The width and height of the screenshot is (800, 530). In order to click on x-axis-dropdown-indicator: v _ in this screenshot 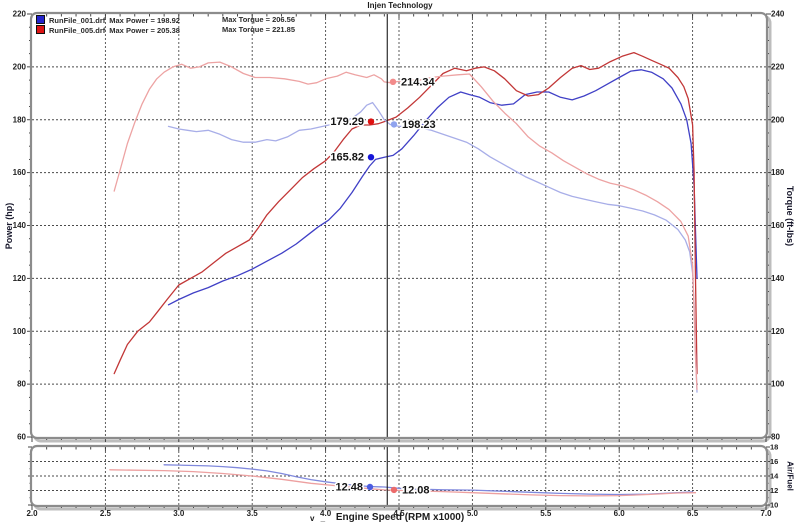, I will do `click(319, 518)`.